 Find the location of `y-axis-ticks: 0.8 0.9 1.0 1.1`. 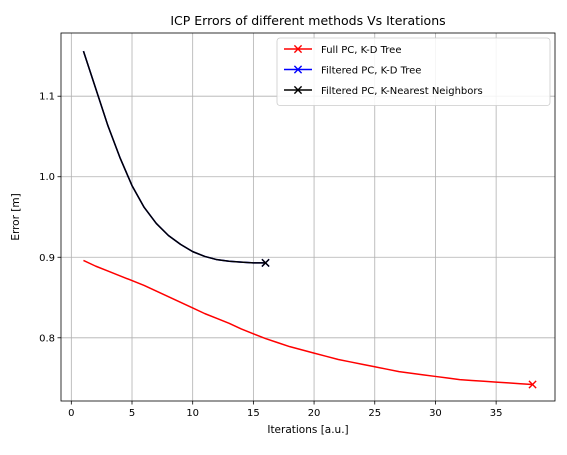

y-axis-ticks: 0.8 0.9 1.0 1.1 is located at coordinates (50, 218).